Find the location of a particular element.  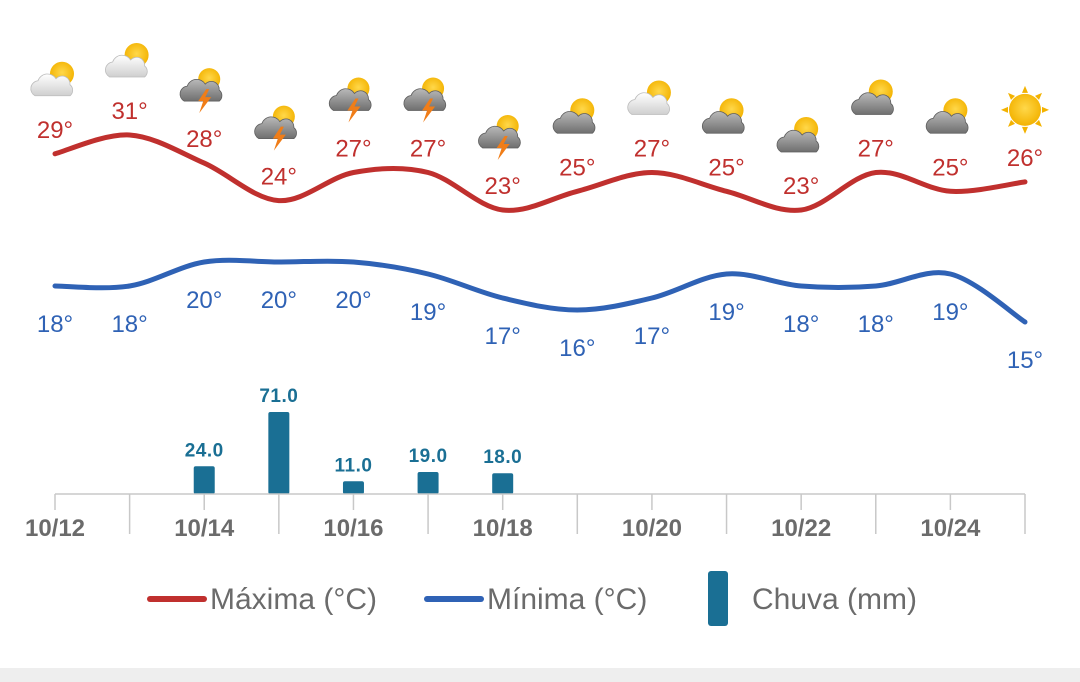

bottom-strip is located at coordinates (540, 675).